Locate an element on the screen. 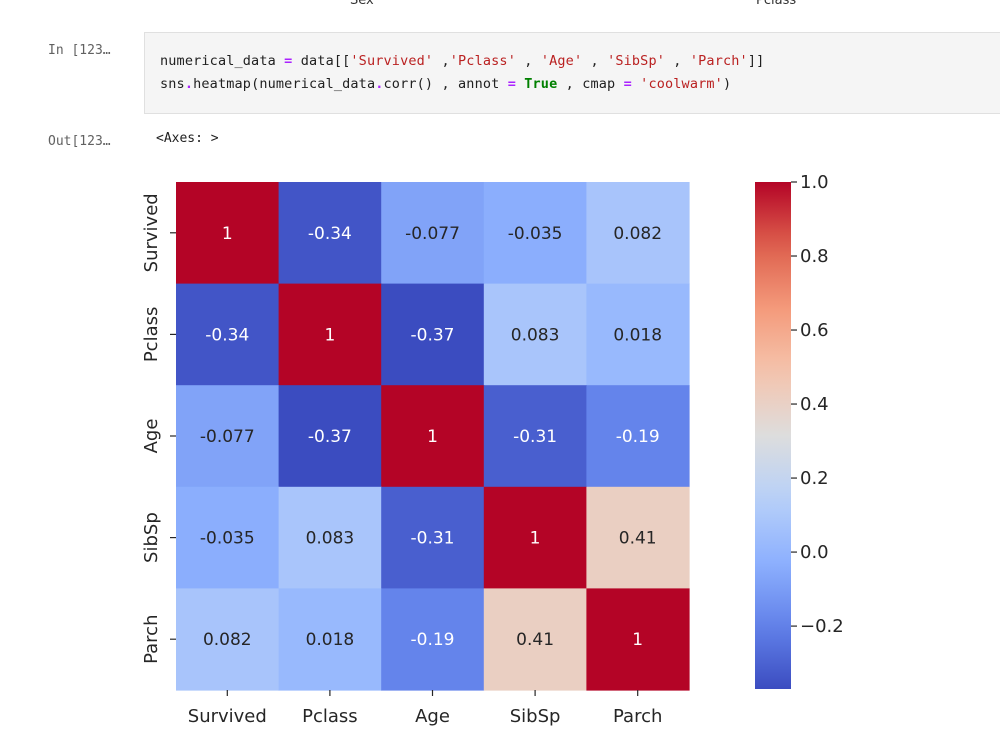  heatmap-annotation-4-4: 1 is located at coordinates (637, 640).